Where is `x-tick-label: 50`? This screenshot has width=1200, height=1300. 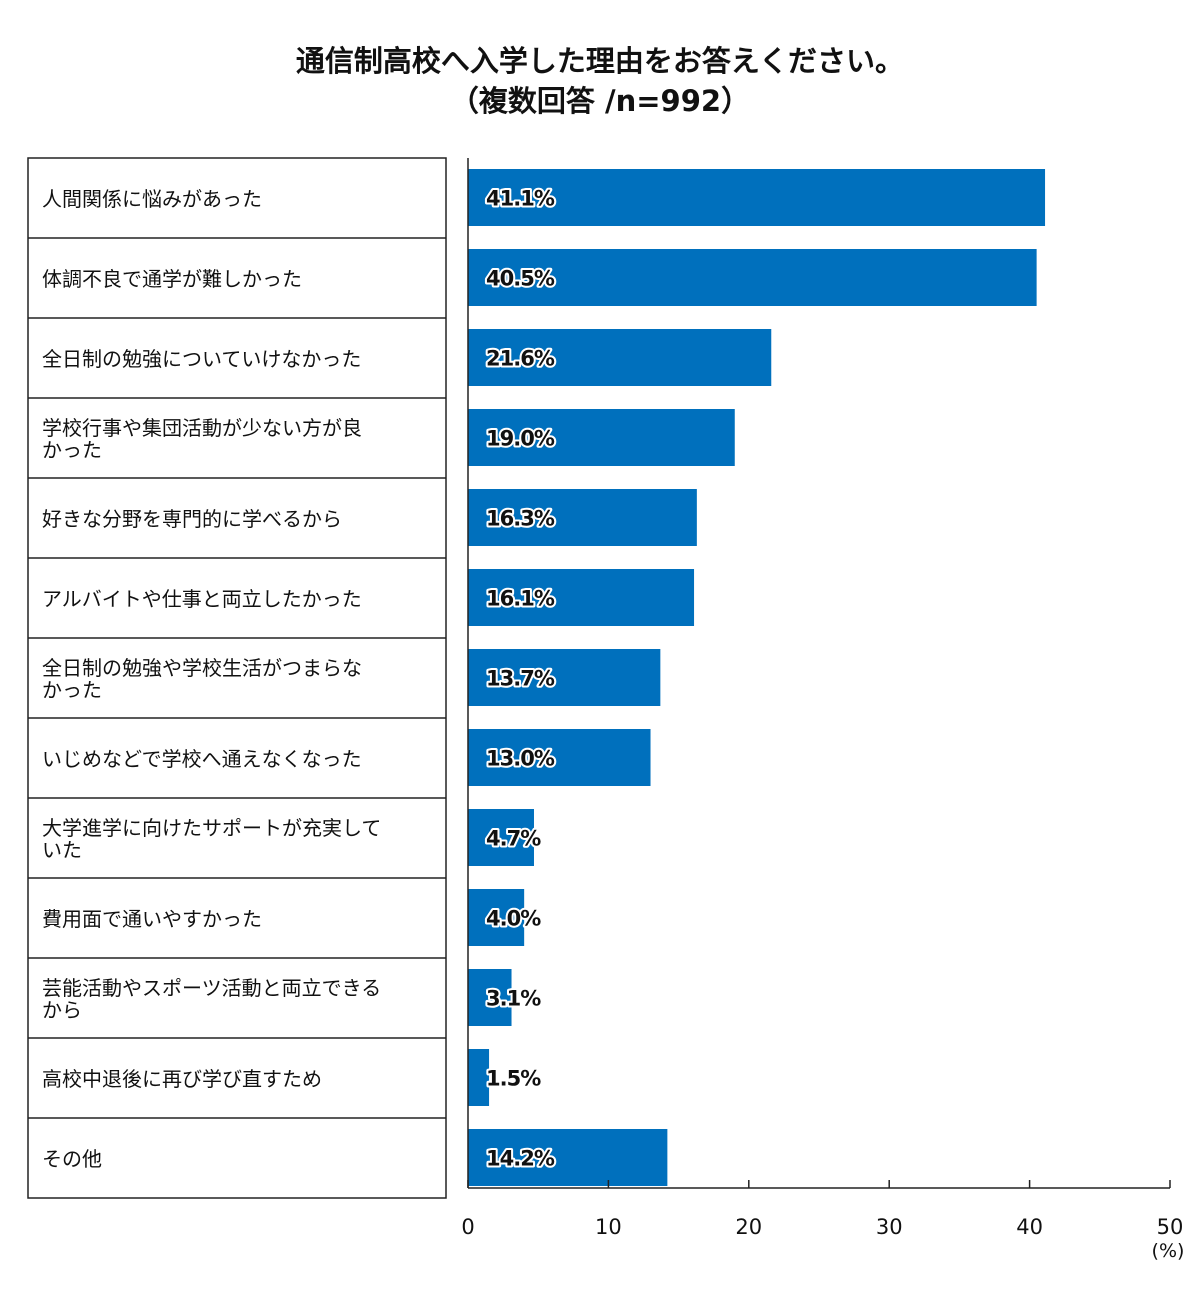
x-tick-label: 50 is located at coordinates (1170, 1227).